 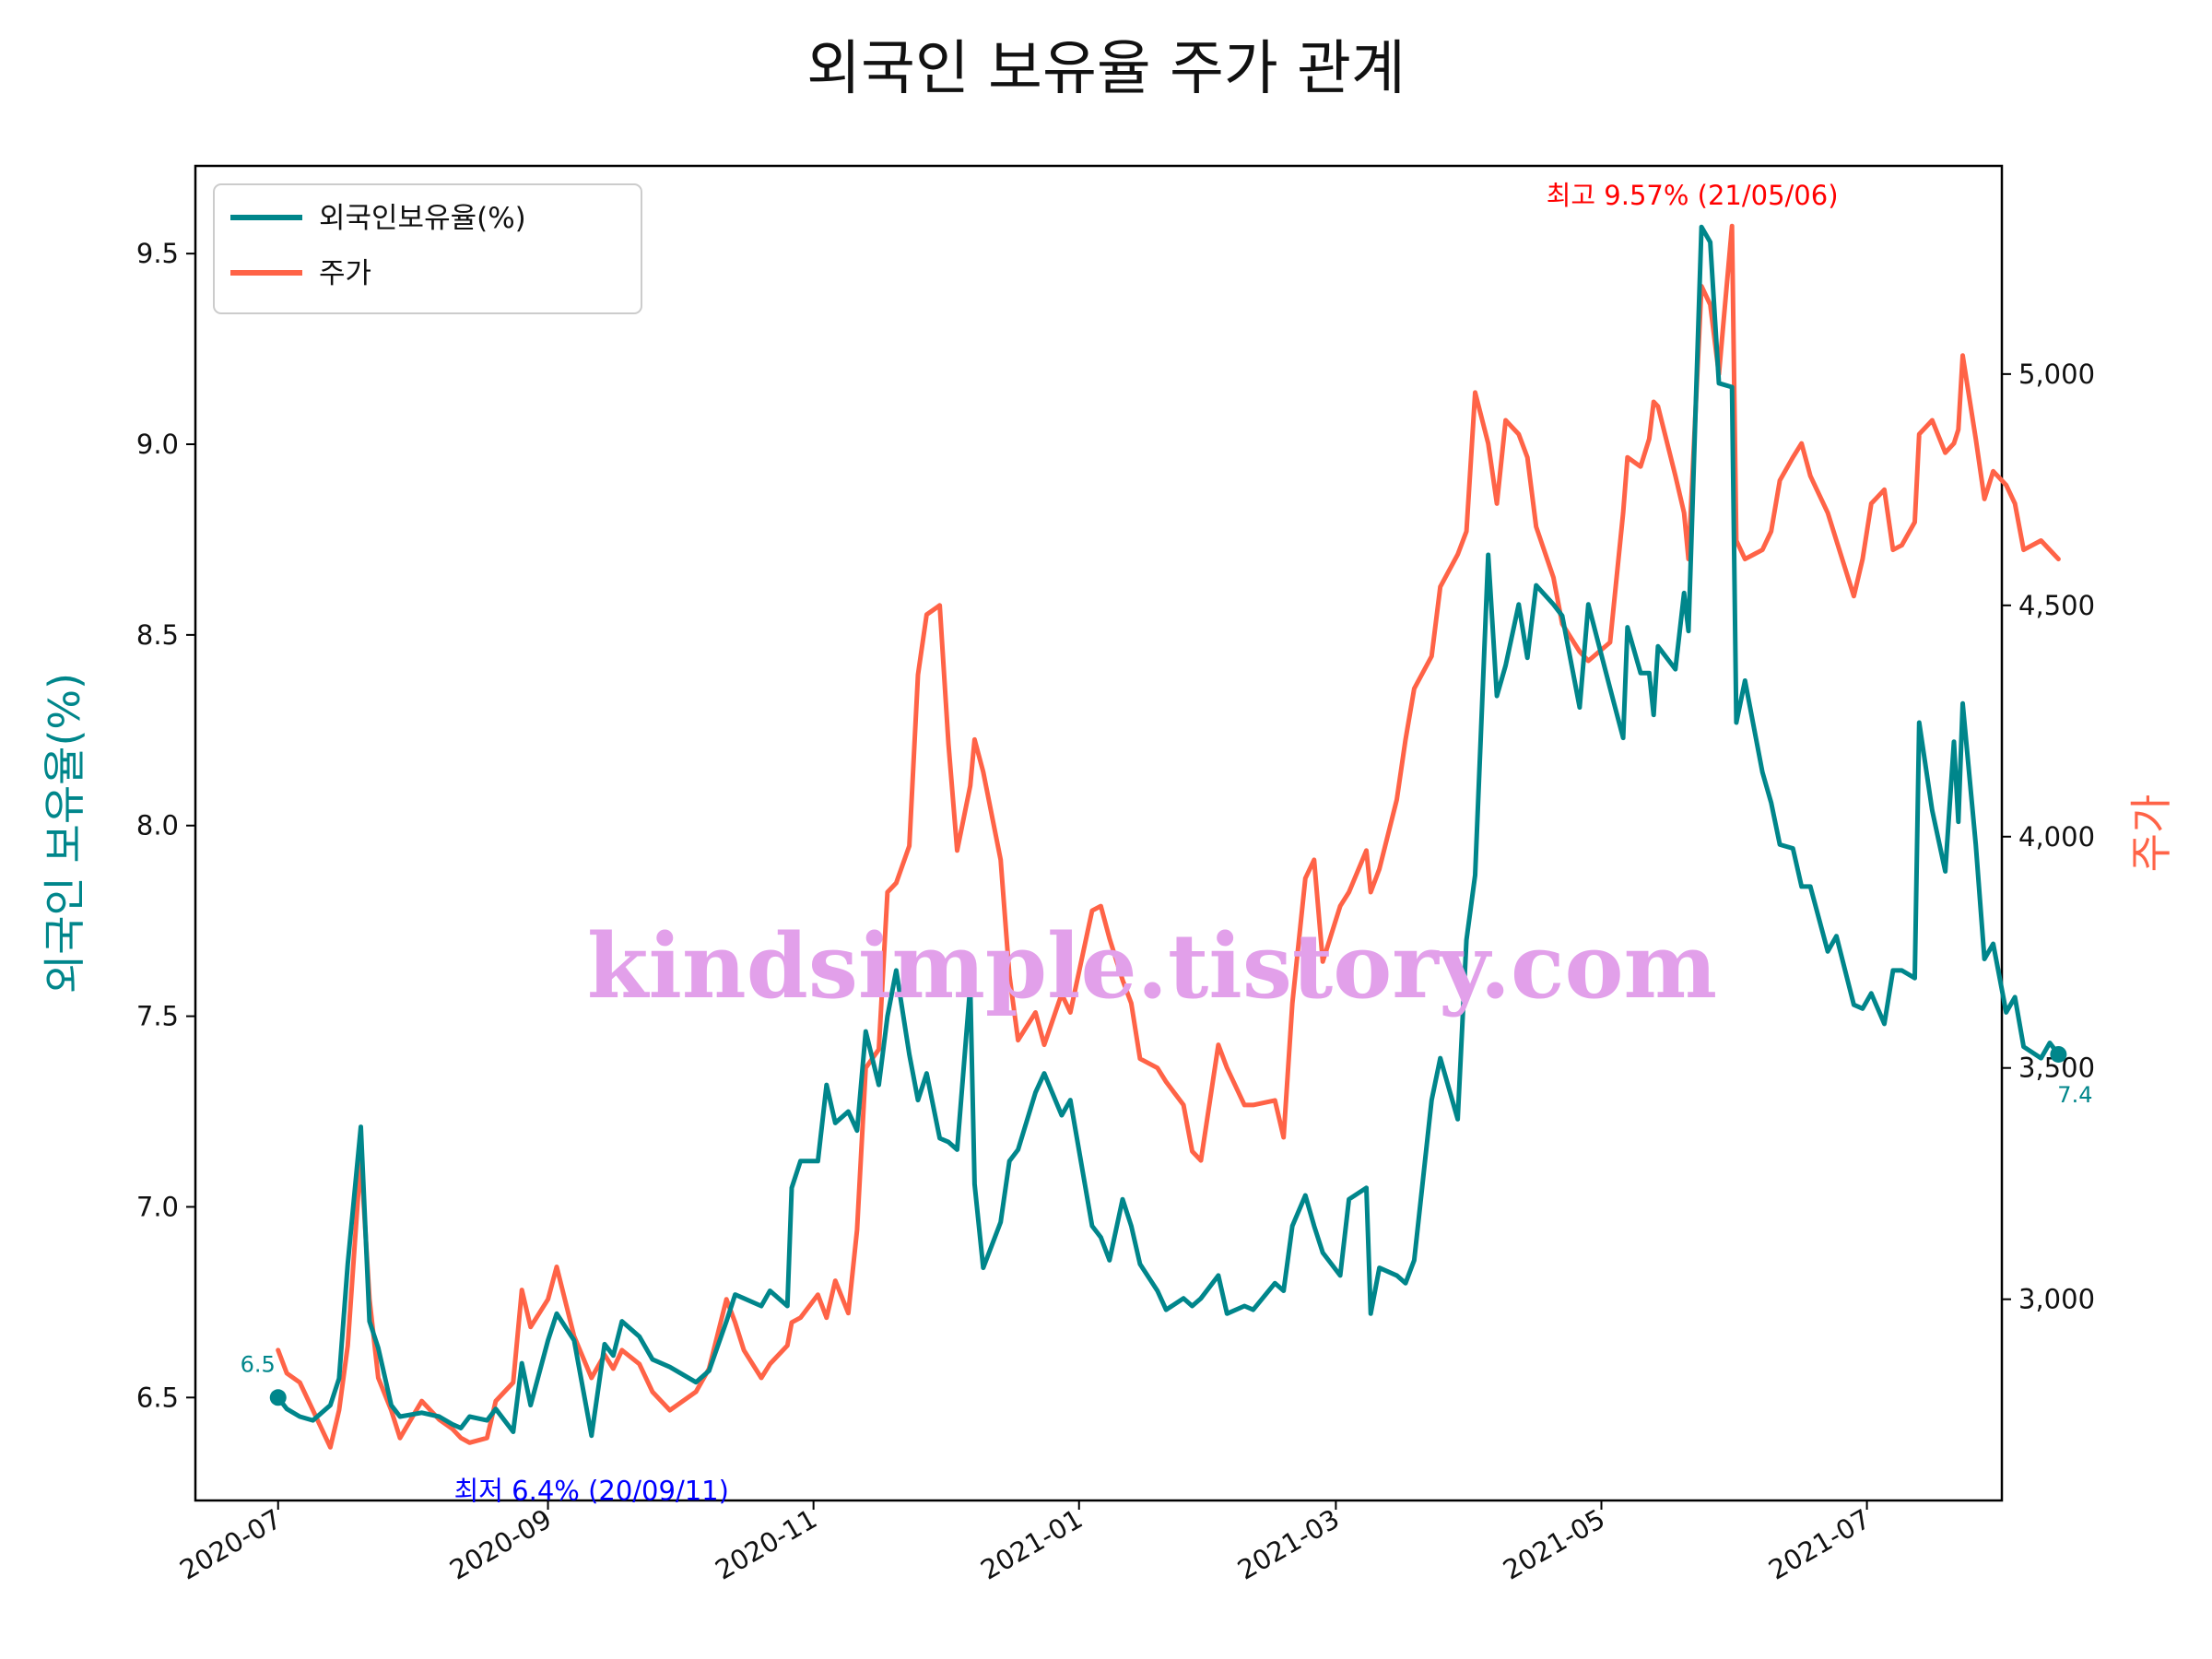 What do you see at coordinates (278, 1397) in the screenshot?
I see `start-point-marker` at bounding box center [278, 1397].